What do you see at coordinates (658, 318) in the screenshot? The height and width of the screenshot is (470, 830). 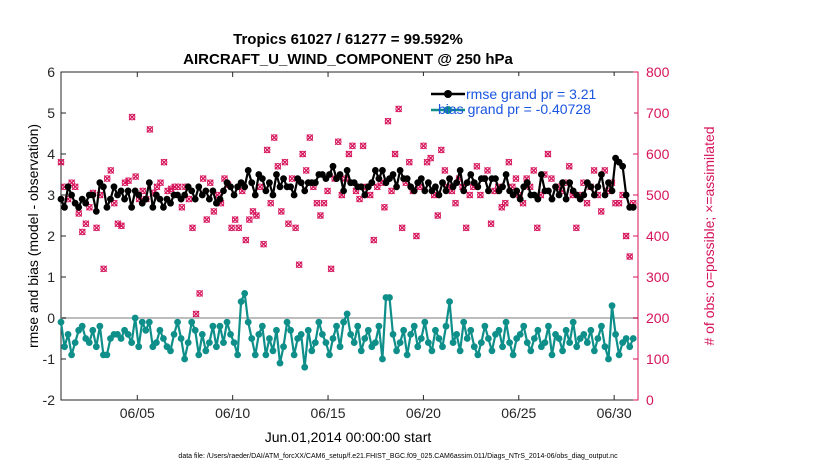 I see `y-tick-label-right: 200` at bounding box center [658, 318].